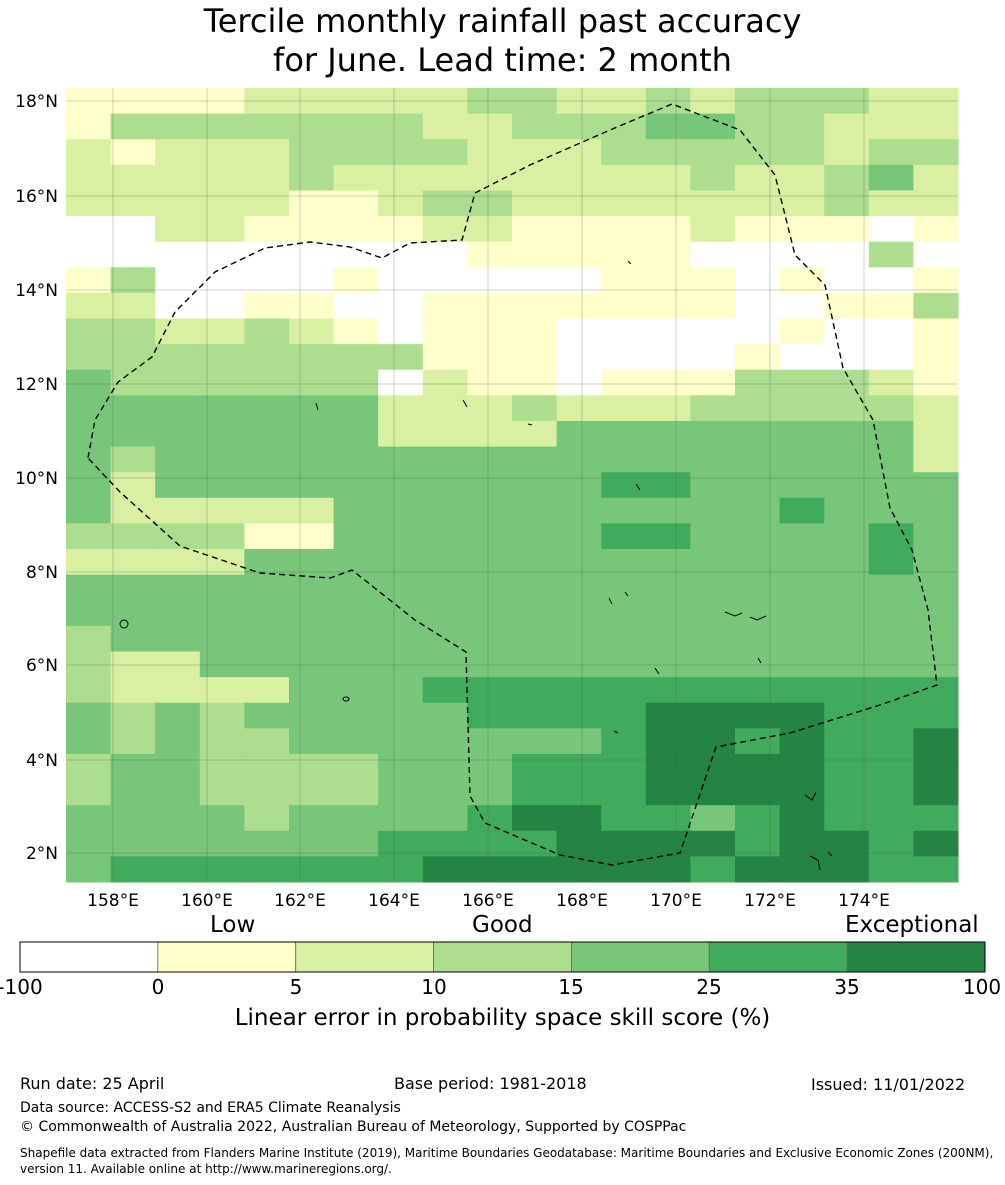  Describe the element at coordinates (394, 901) in the screenshot. I see `longitude-label: 164°E` at that location.